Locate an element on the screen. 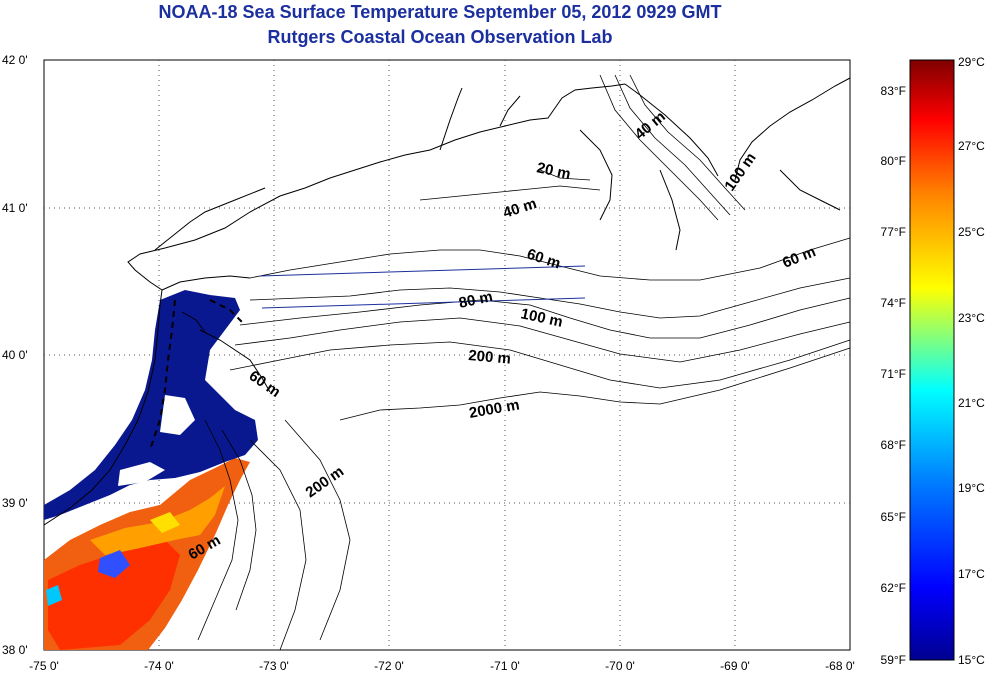  lat-tick-label: 38 0' is located at coordinates (15, 650).